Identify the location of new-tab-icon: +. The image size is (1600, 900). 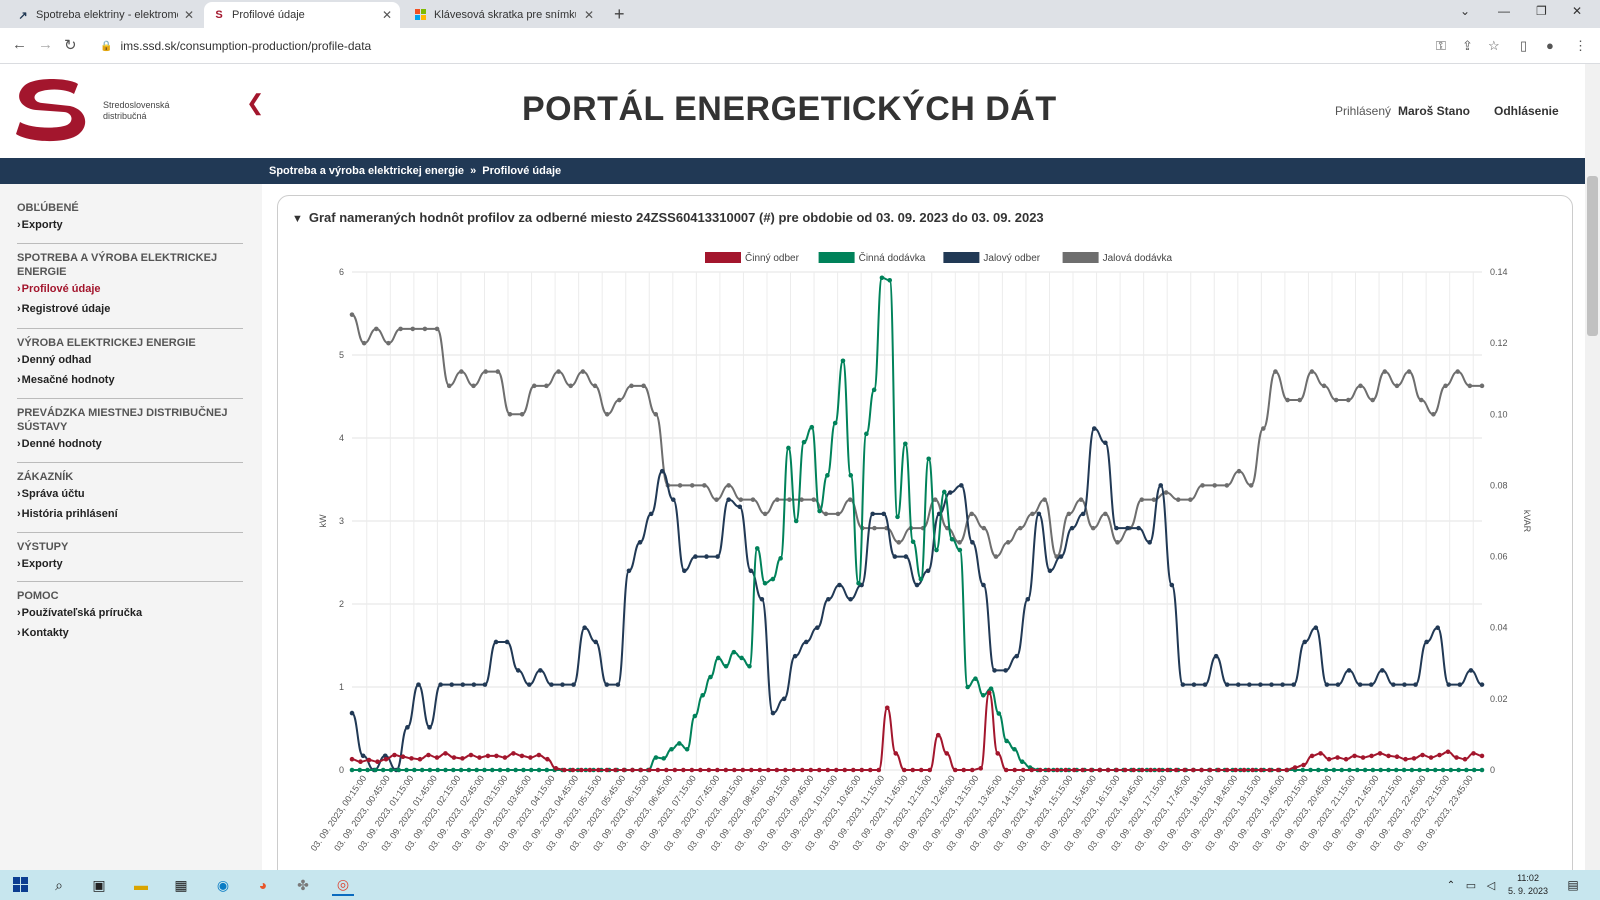
(619, 14).